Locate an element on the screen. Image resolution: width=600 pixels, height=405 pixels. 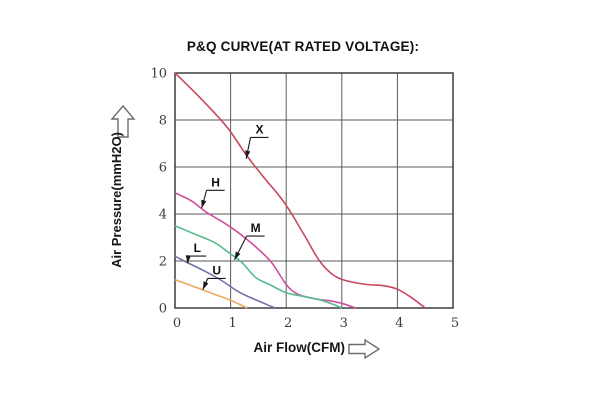
y-tick-label: 10 is located at coordinates (158, 74).